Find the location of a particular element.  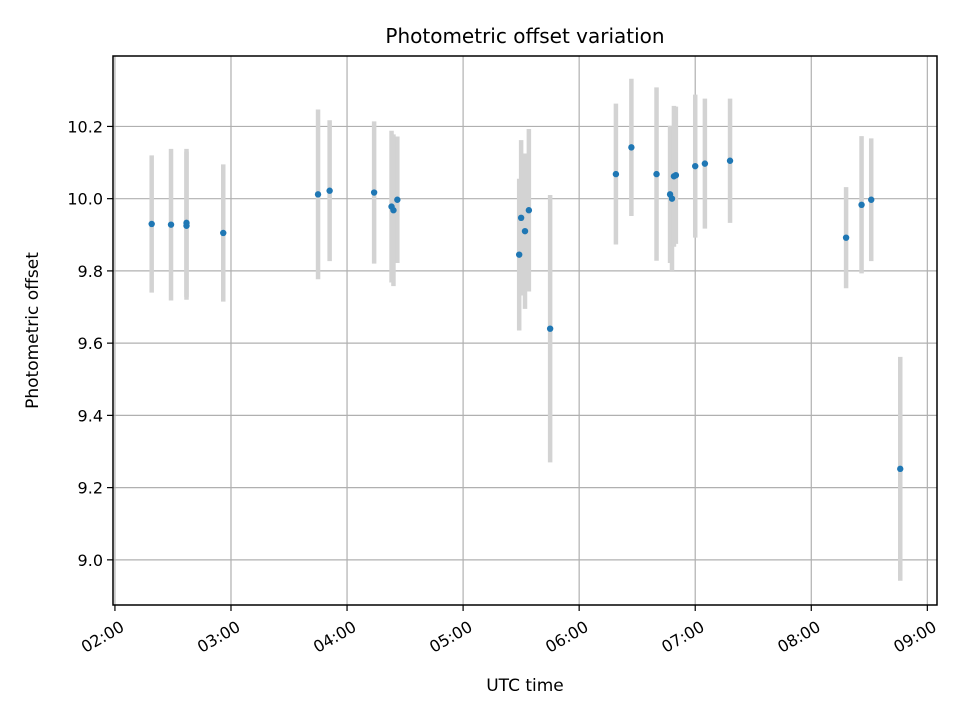

y-tick-label: 10.2 is located at coordinates (85, 126).